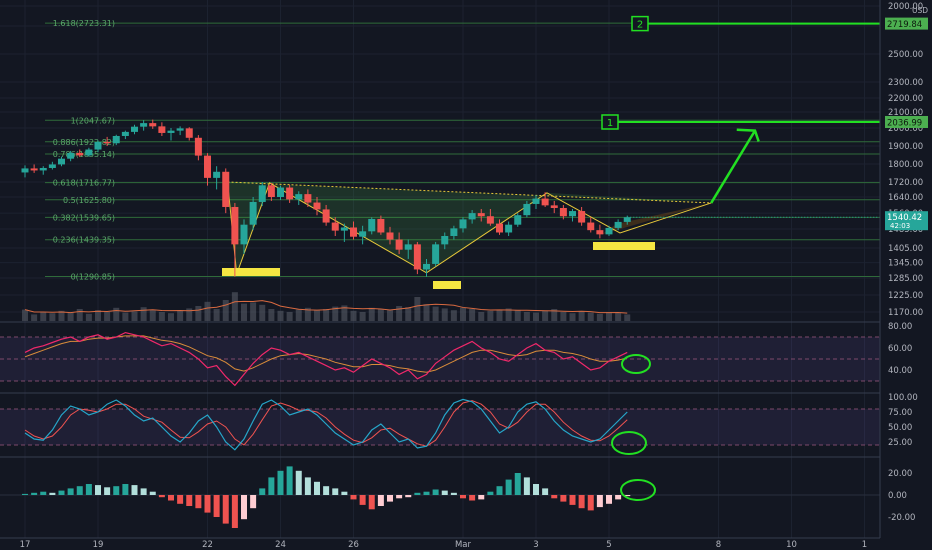  I want to click on price-axis-tick-label: 1720.00, so click(905, 183).